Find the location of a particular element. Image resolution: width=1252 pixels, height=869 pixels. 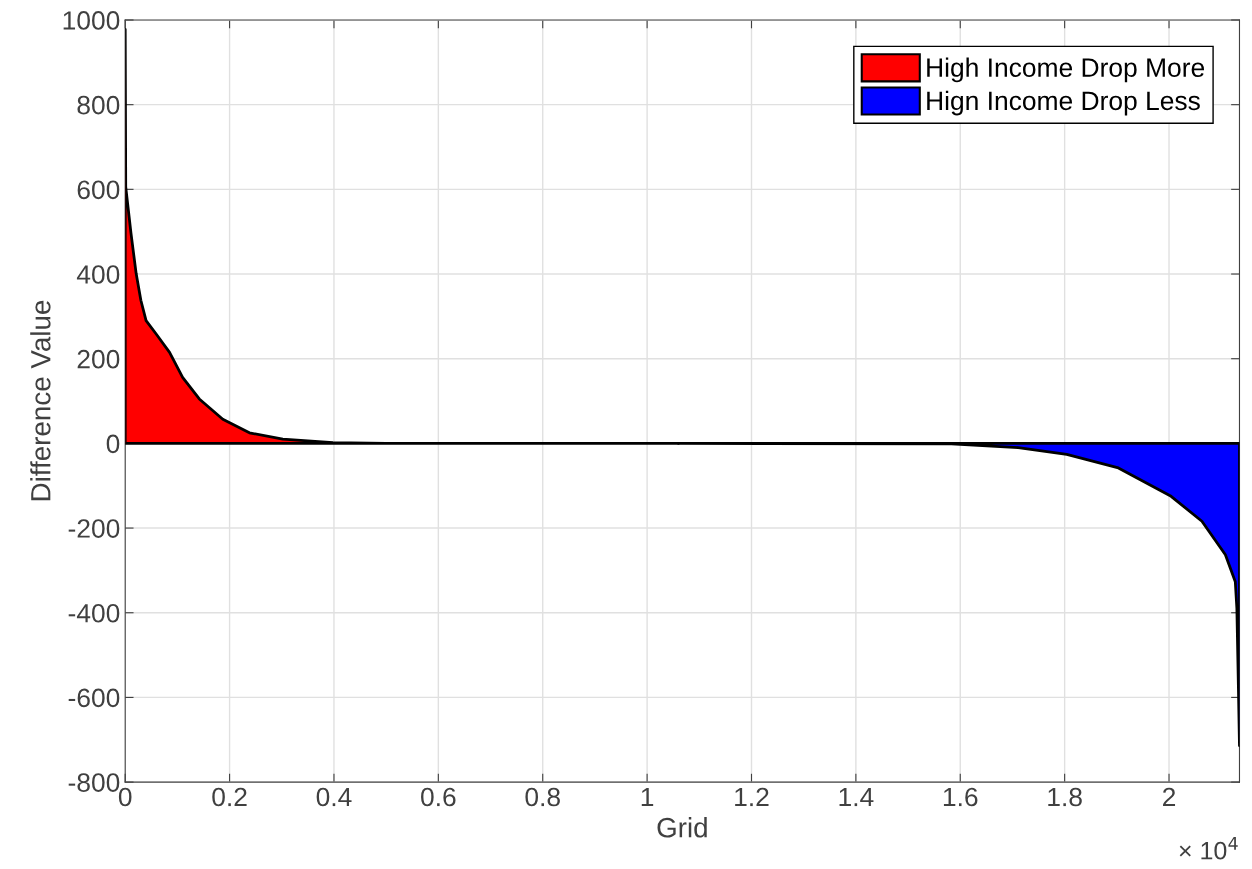

y-axis-title: Difference Value is located at coordinates (40, 400).